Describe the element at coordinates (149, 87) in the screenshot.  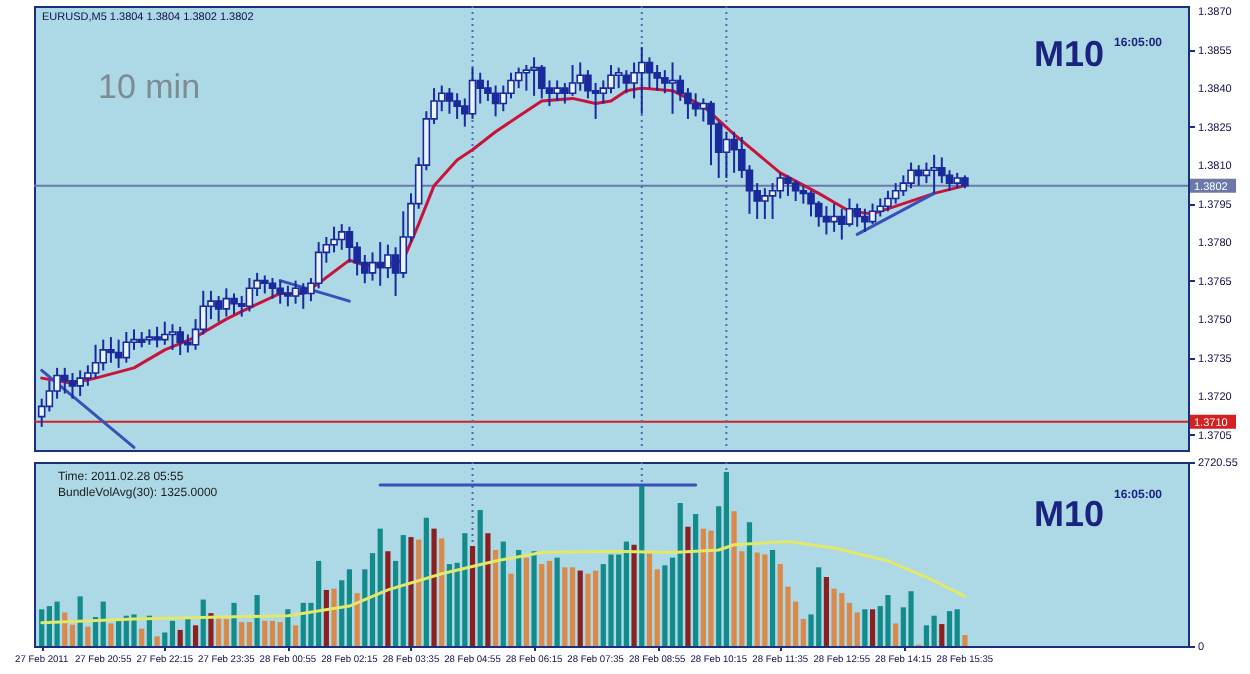
I see `annotation: 10 min` at that location.